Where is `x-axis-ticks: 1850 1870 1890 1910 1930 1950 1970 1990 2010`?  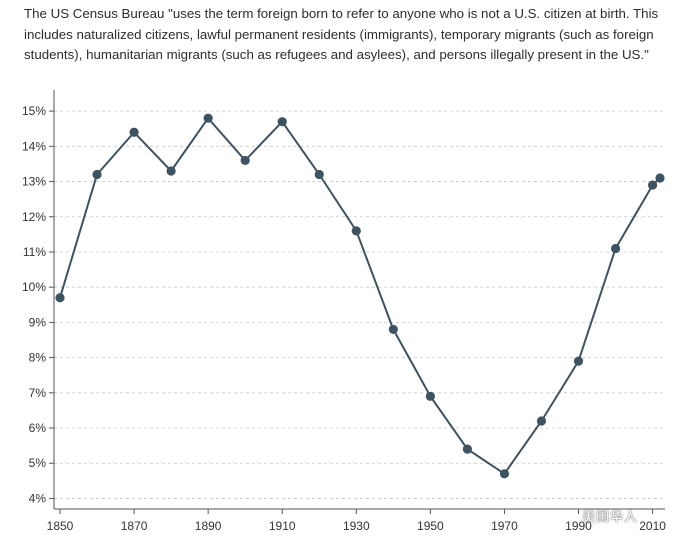
x-axis-ticks: 1850 1870 1890 1910 1930 1950 1970 1990 2010 is located at coordinates (356, 521).